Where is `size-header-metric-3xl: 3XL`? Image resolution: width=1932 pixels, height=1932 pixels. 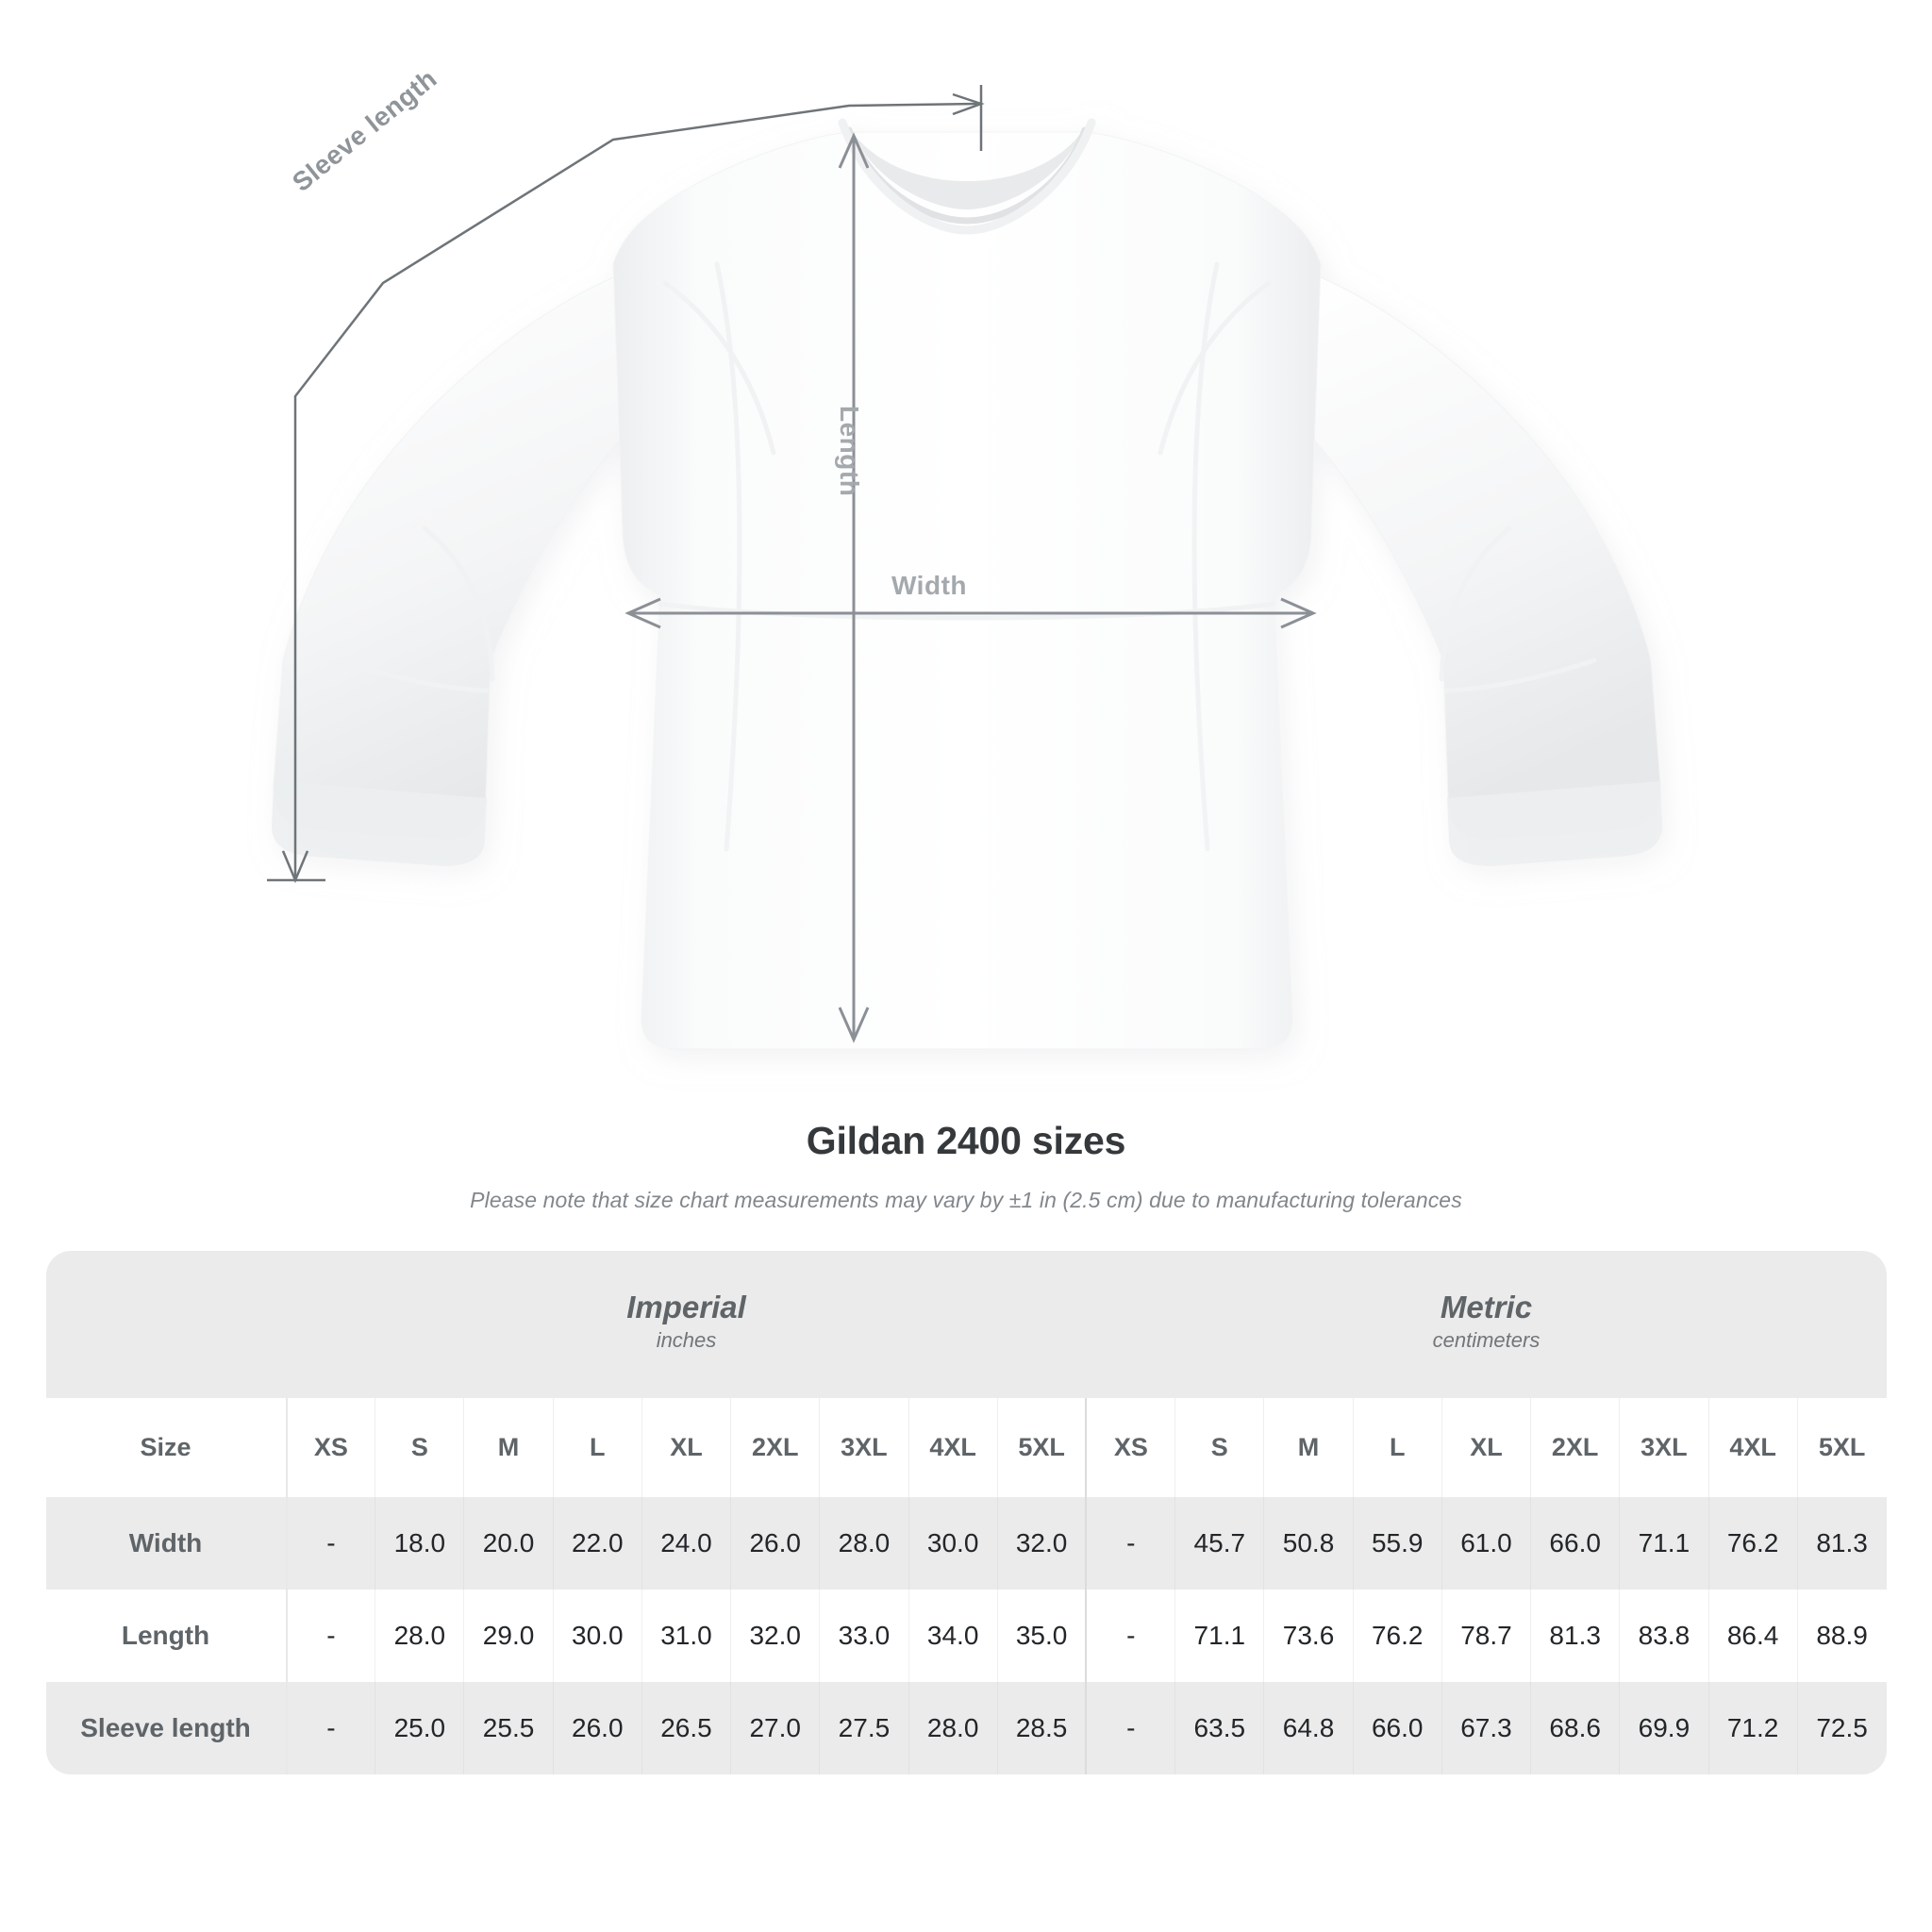
size-header-metric-3xl: 3XL is located at coordinates (1664, 1447).